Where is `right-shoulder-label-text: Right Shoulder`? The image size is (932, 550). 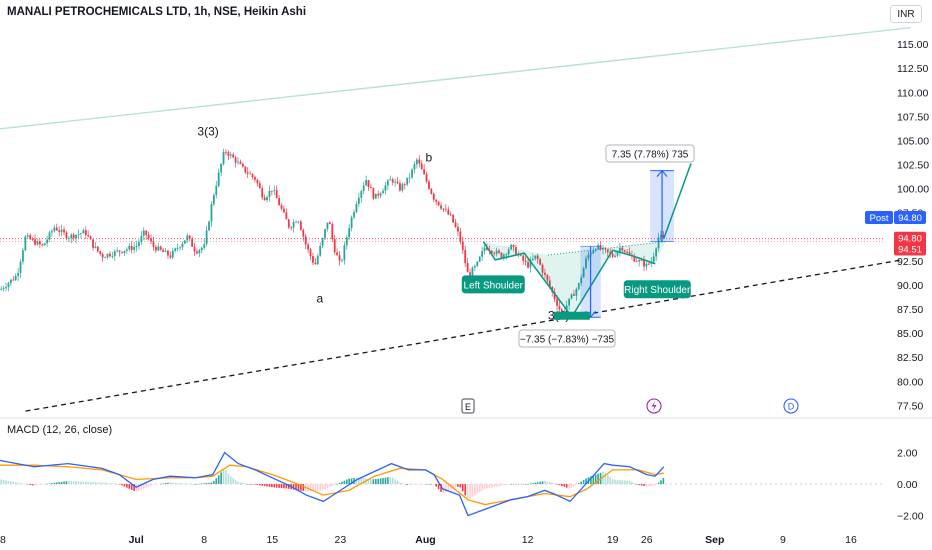
right-shoulder-label-text: Right Shoulder is located at coordinates (657, 290).